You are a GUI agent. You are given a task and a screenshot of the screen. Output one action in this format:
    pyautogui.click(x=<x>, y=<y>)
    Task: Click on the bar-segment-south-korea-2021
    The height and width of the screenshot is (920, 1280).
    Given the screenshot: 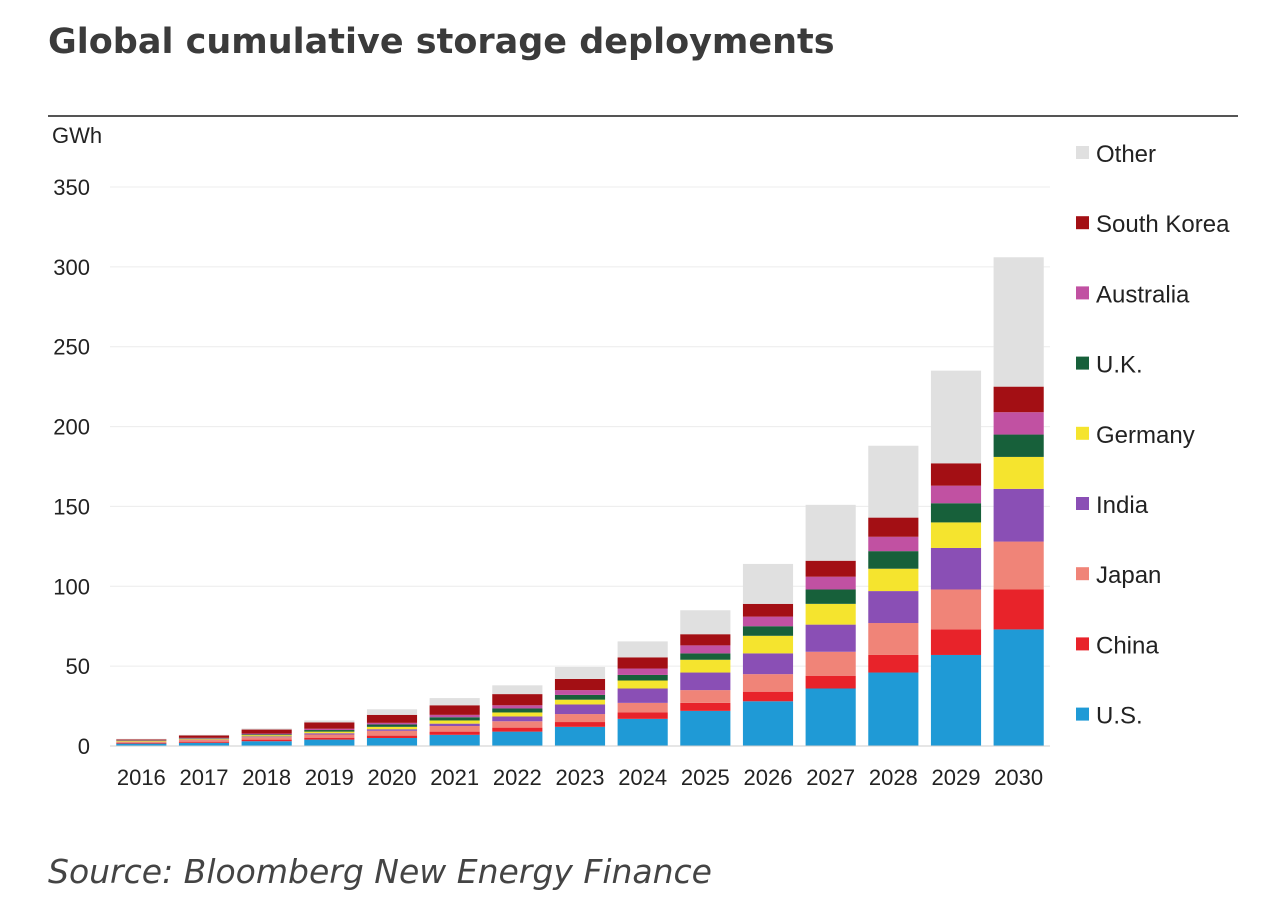 What is the action you would take?
    pyautogui.click(x=454, y=710)
    